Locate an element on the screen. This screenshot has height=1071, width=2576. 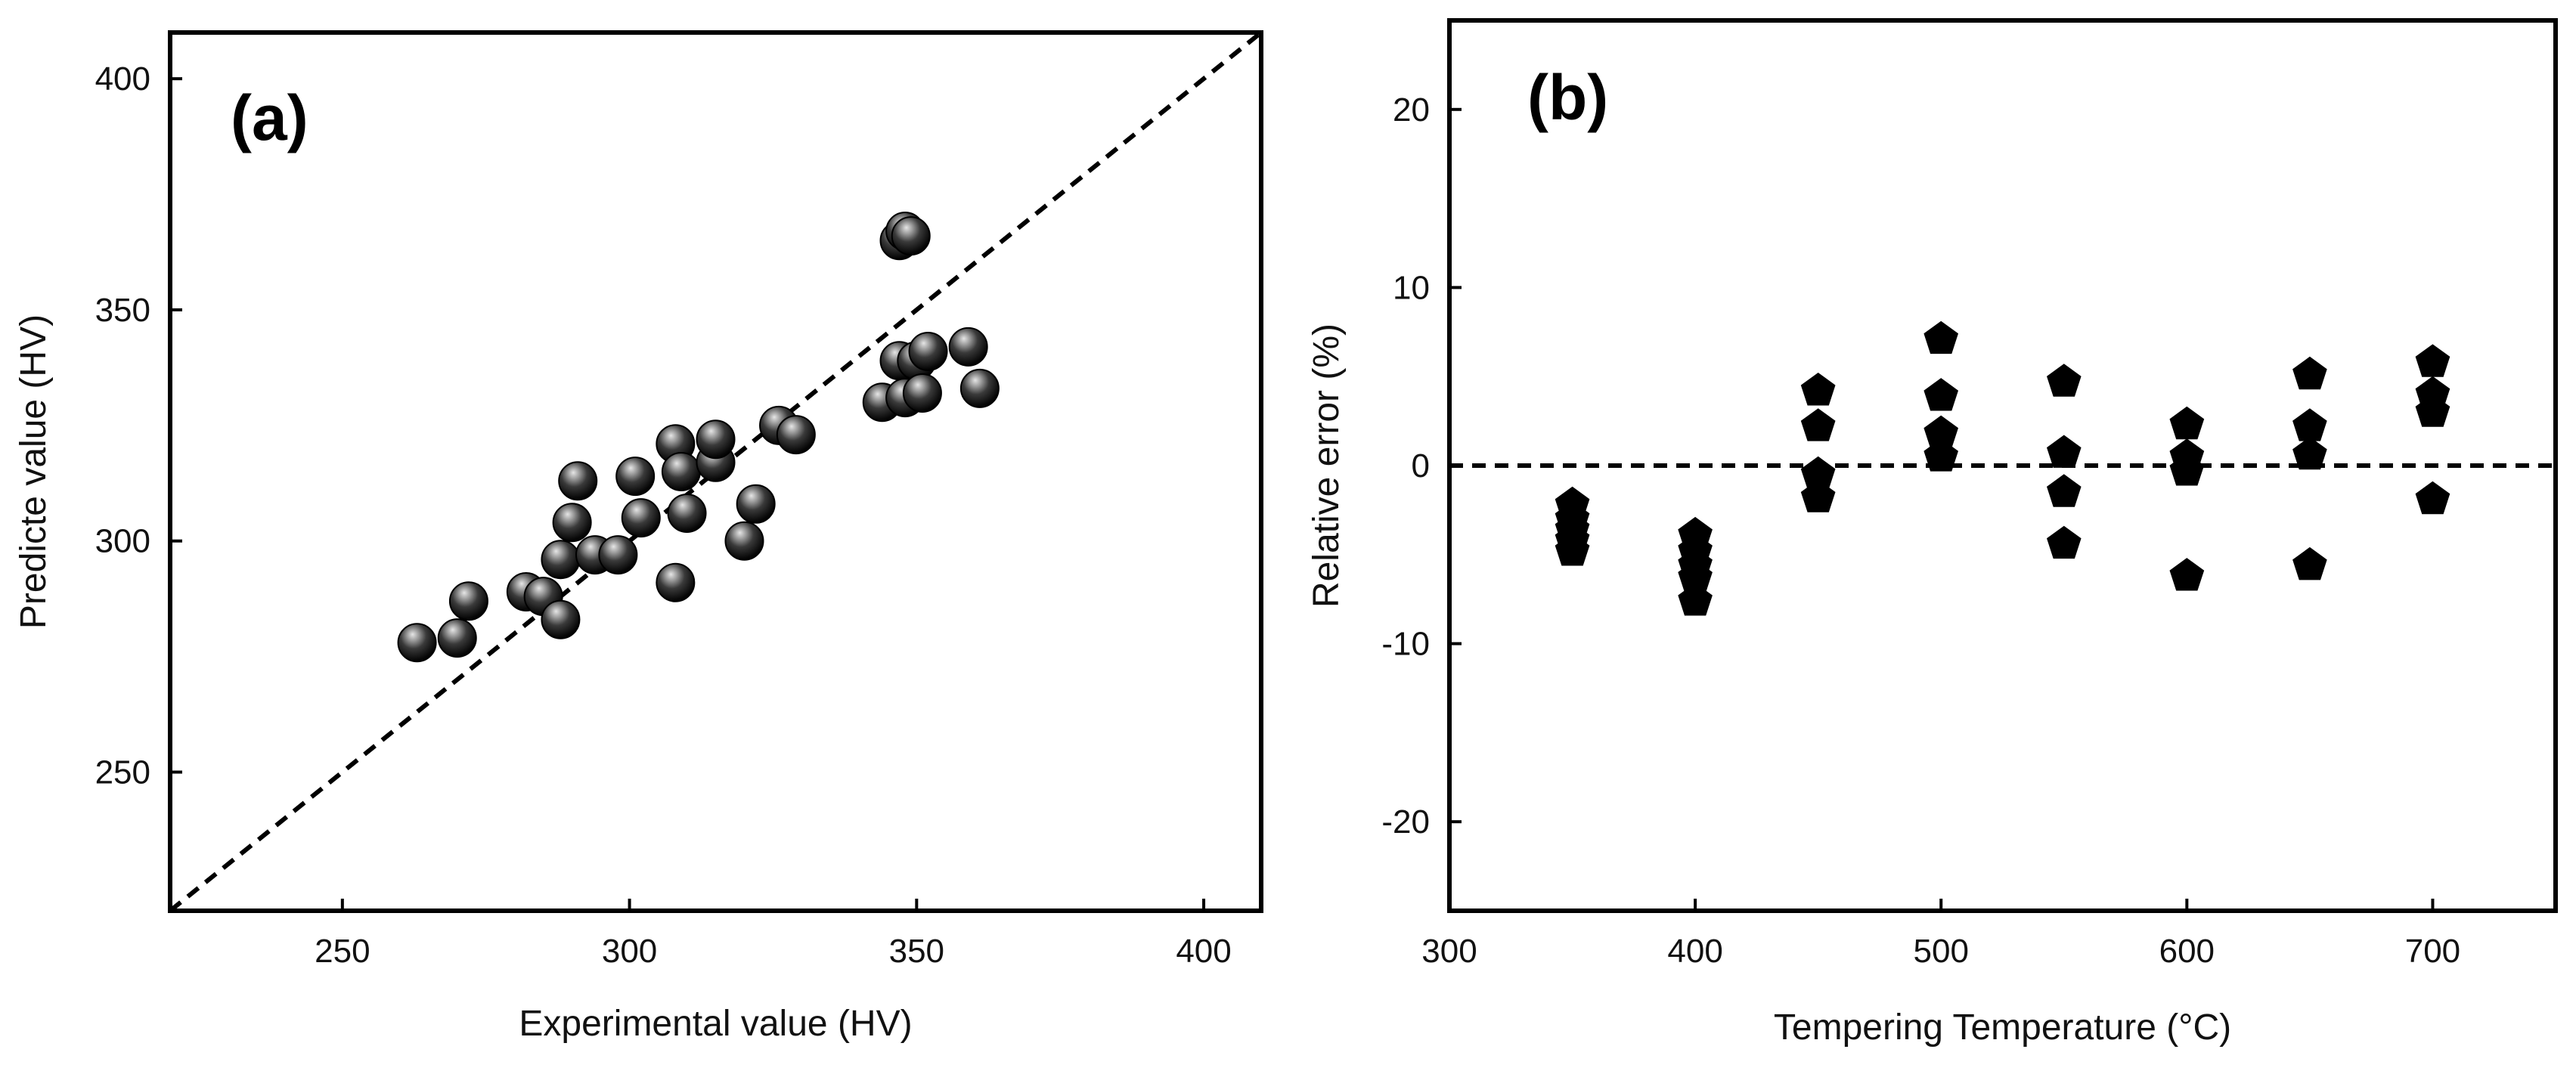
b-y-tick-label: 0 is located at coordinates (1421, 465).